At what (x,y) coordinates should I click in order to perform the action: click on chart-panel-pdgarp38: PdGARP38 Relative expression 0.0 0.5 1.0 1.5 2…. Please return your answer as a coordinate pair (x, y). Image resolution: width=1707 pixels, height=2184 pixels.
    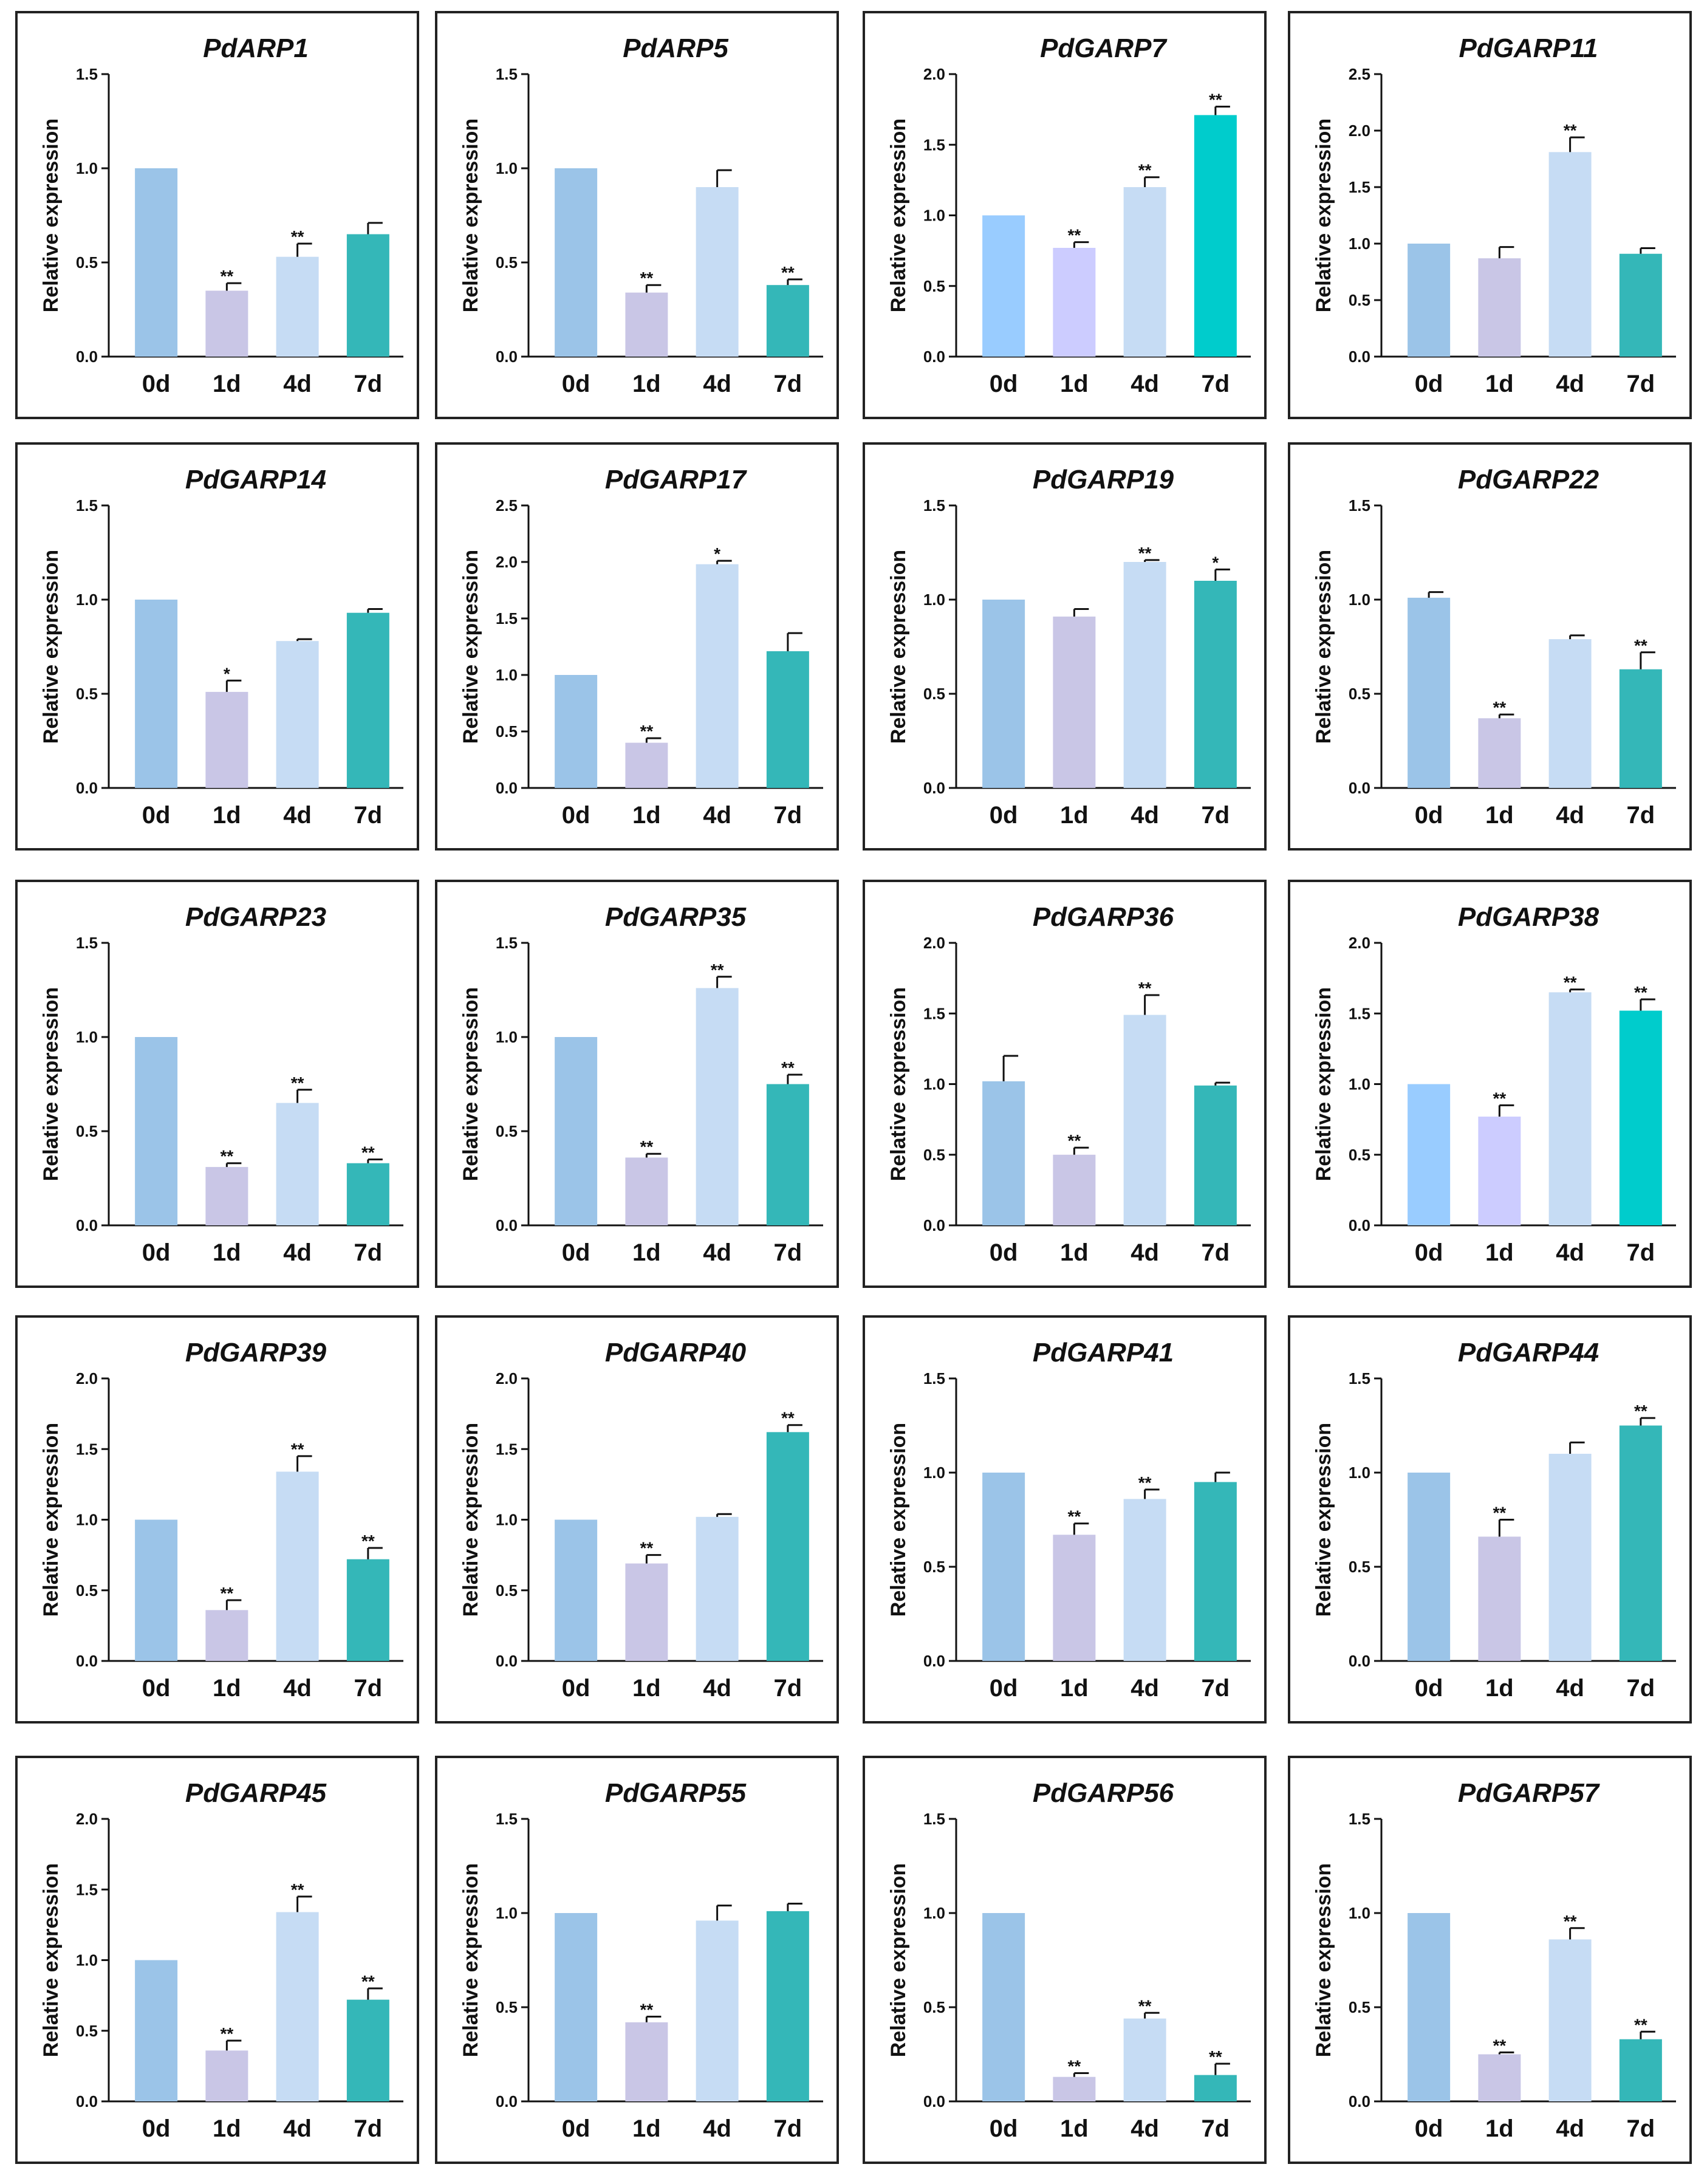
    Looking at the image, I should click on (1490, 1084).